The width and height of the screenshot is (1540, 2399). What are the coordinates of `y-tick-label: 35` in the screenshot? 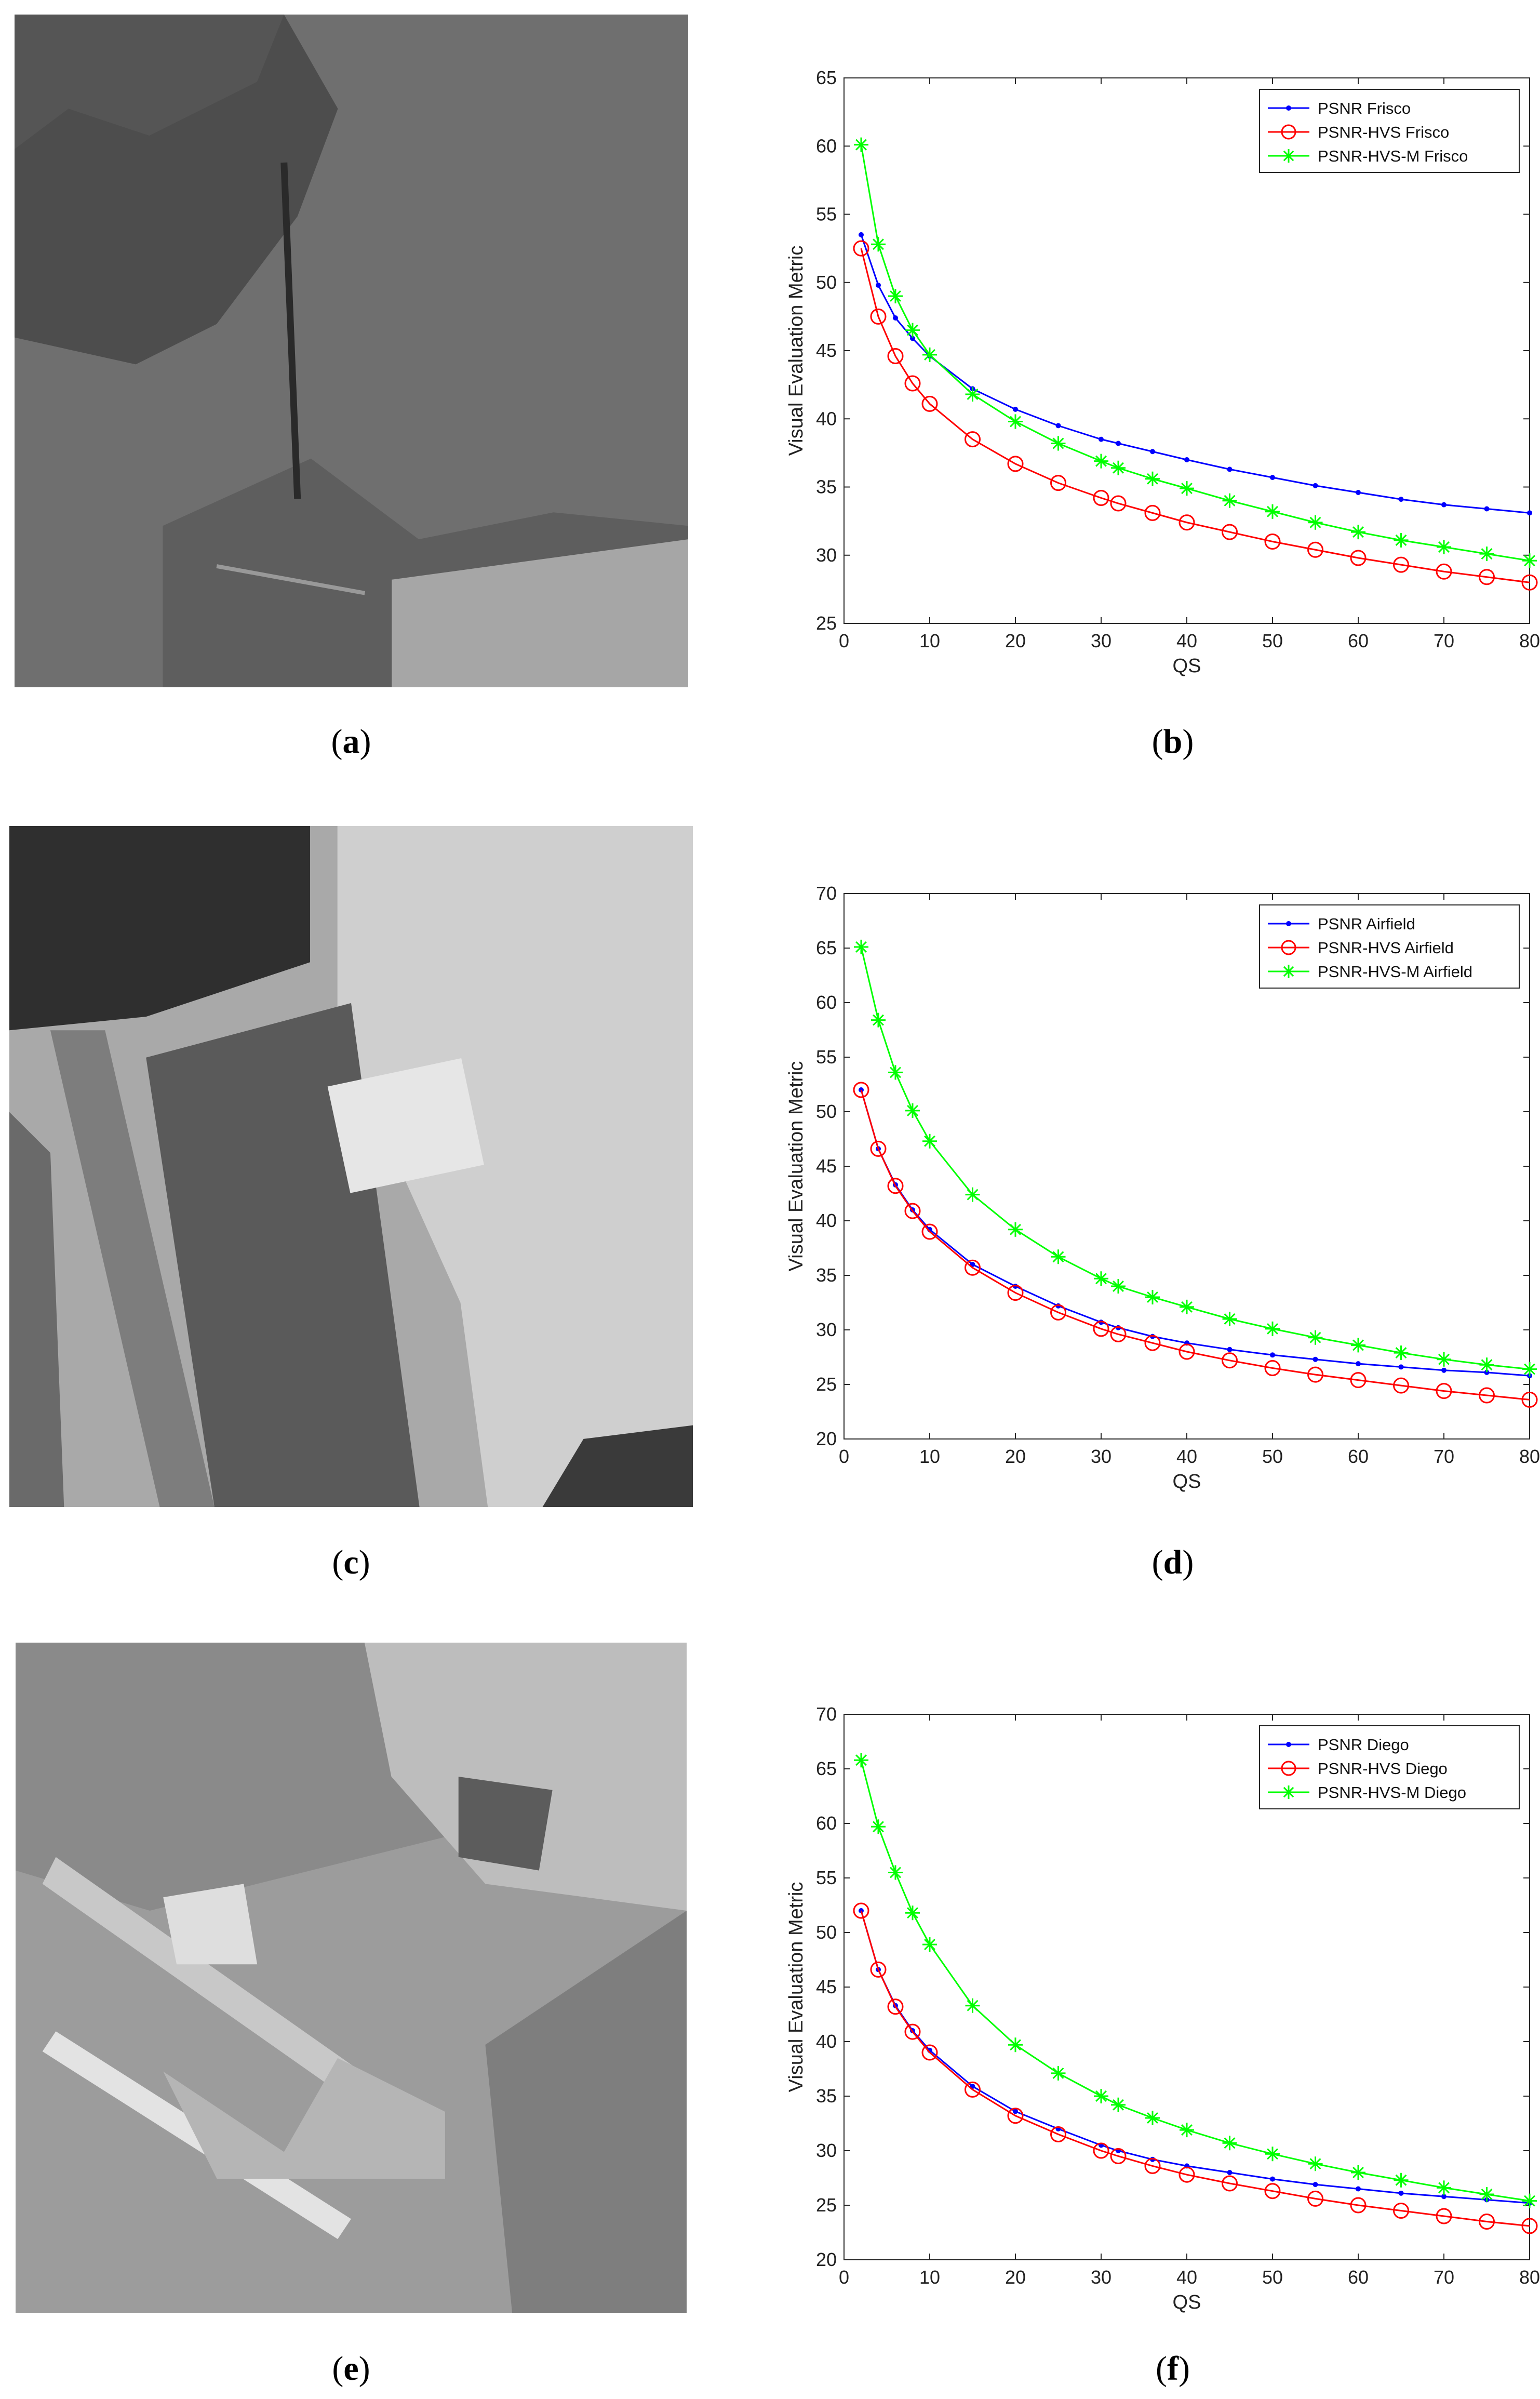 It's located at (826, 487).